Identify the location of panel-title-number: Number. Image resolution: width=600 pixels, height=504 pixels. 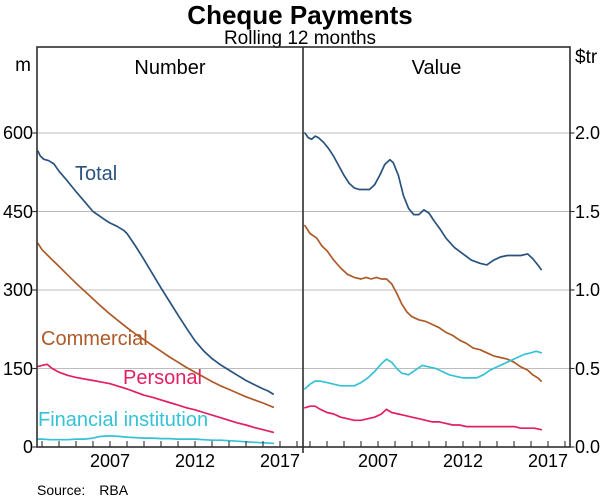
(170, 68).